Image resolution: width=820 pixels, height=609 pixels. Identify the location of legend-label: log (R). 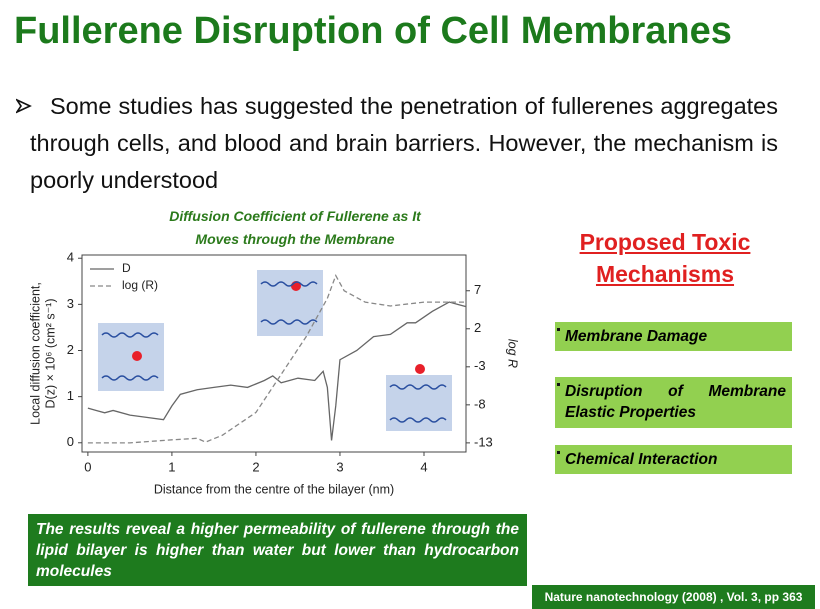
(140, 285).